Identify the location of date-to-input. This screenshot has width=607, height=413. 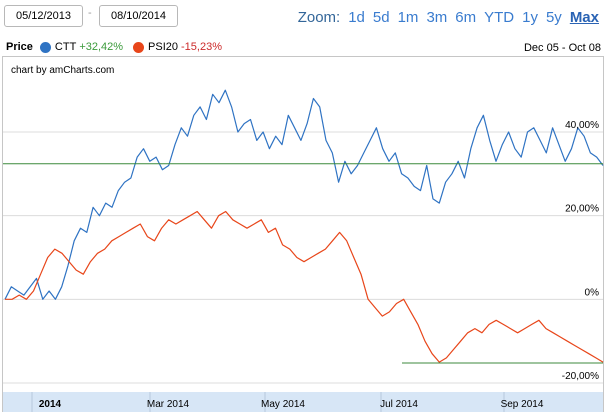
(138, 16).